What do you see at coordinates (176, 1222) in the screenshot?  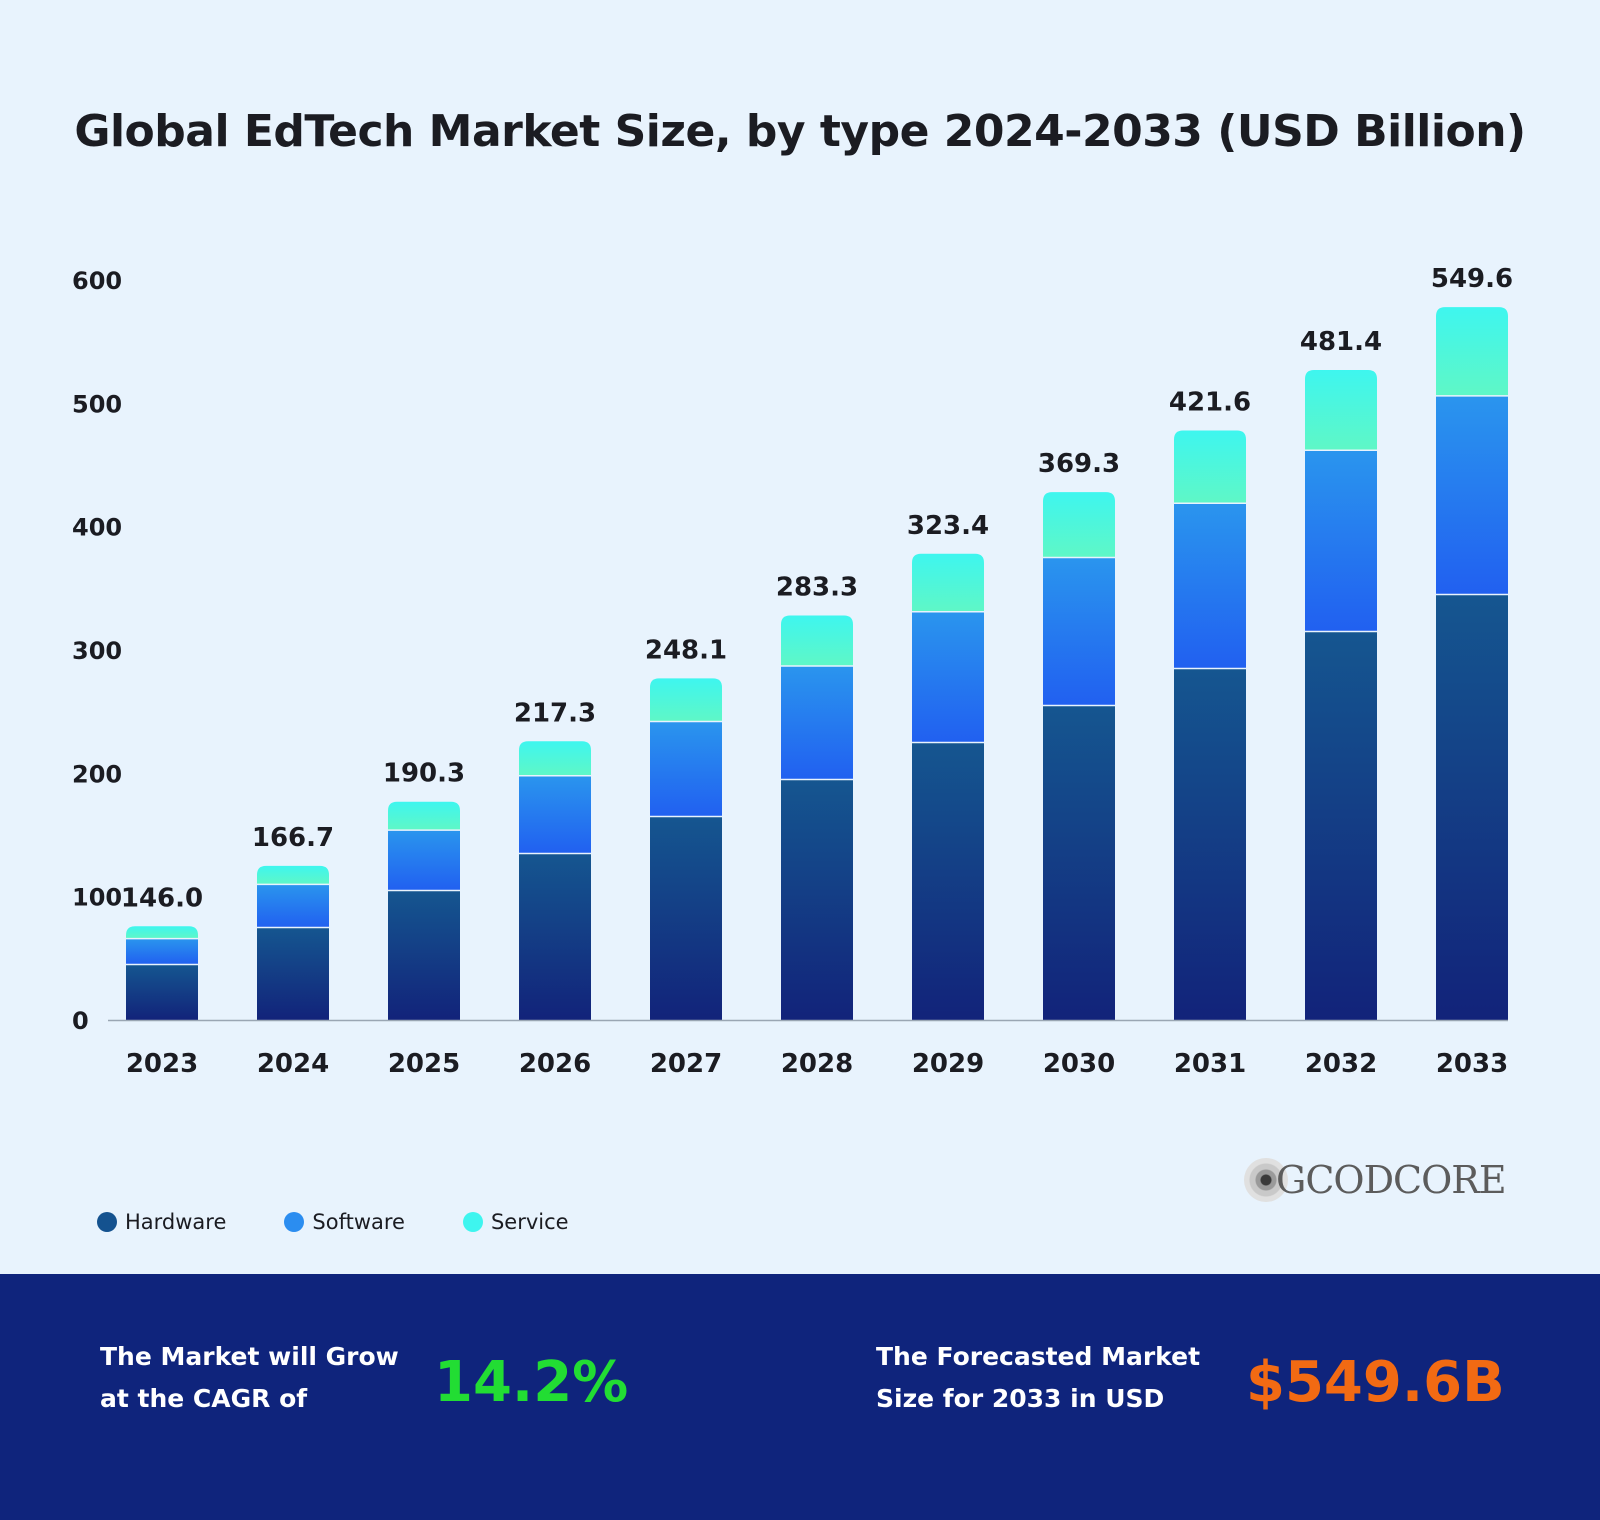 I see `legend-label-hardware: Hardware` at bounding box center [176, 1222].